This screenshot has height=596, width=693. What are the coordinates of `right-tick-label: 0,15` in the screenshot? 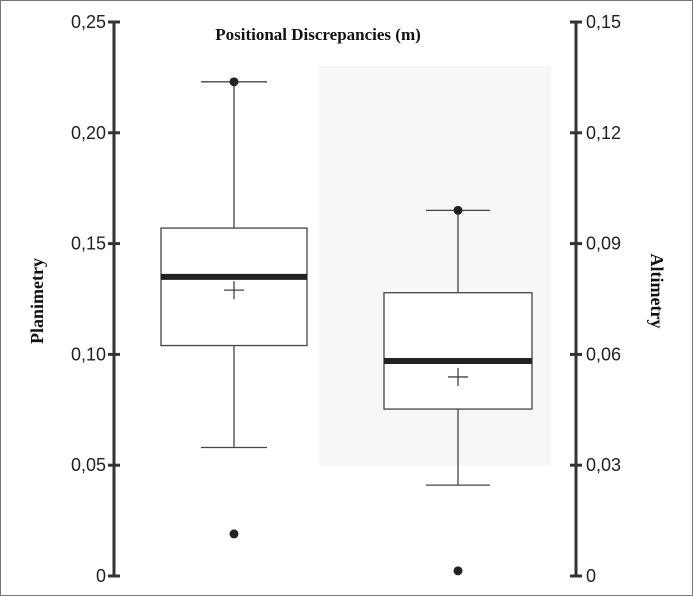 It's located at (603, 22).